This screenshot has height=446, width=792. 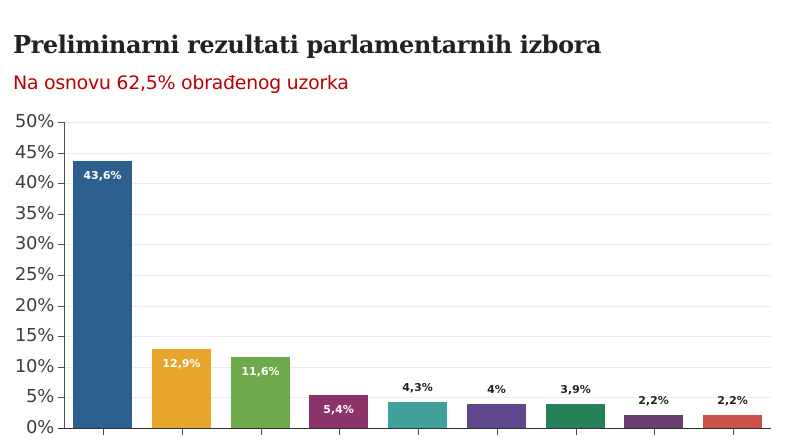 I want to click on y-axis-label: 10%, so click(x=34, y=366).